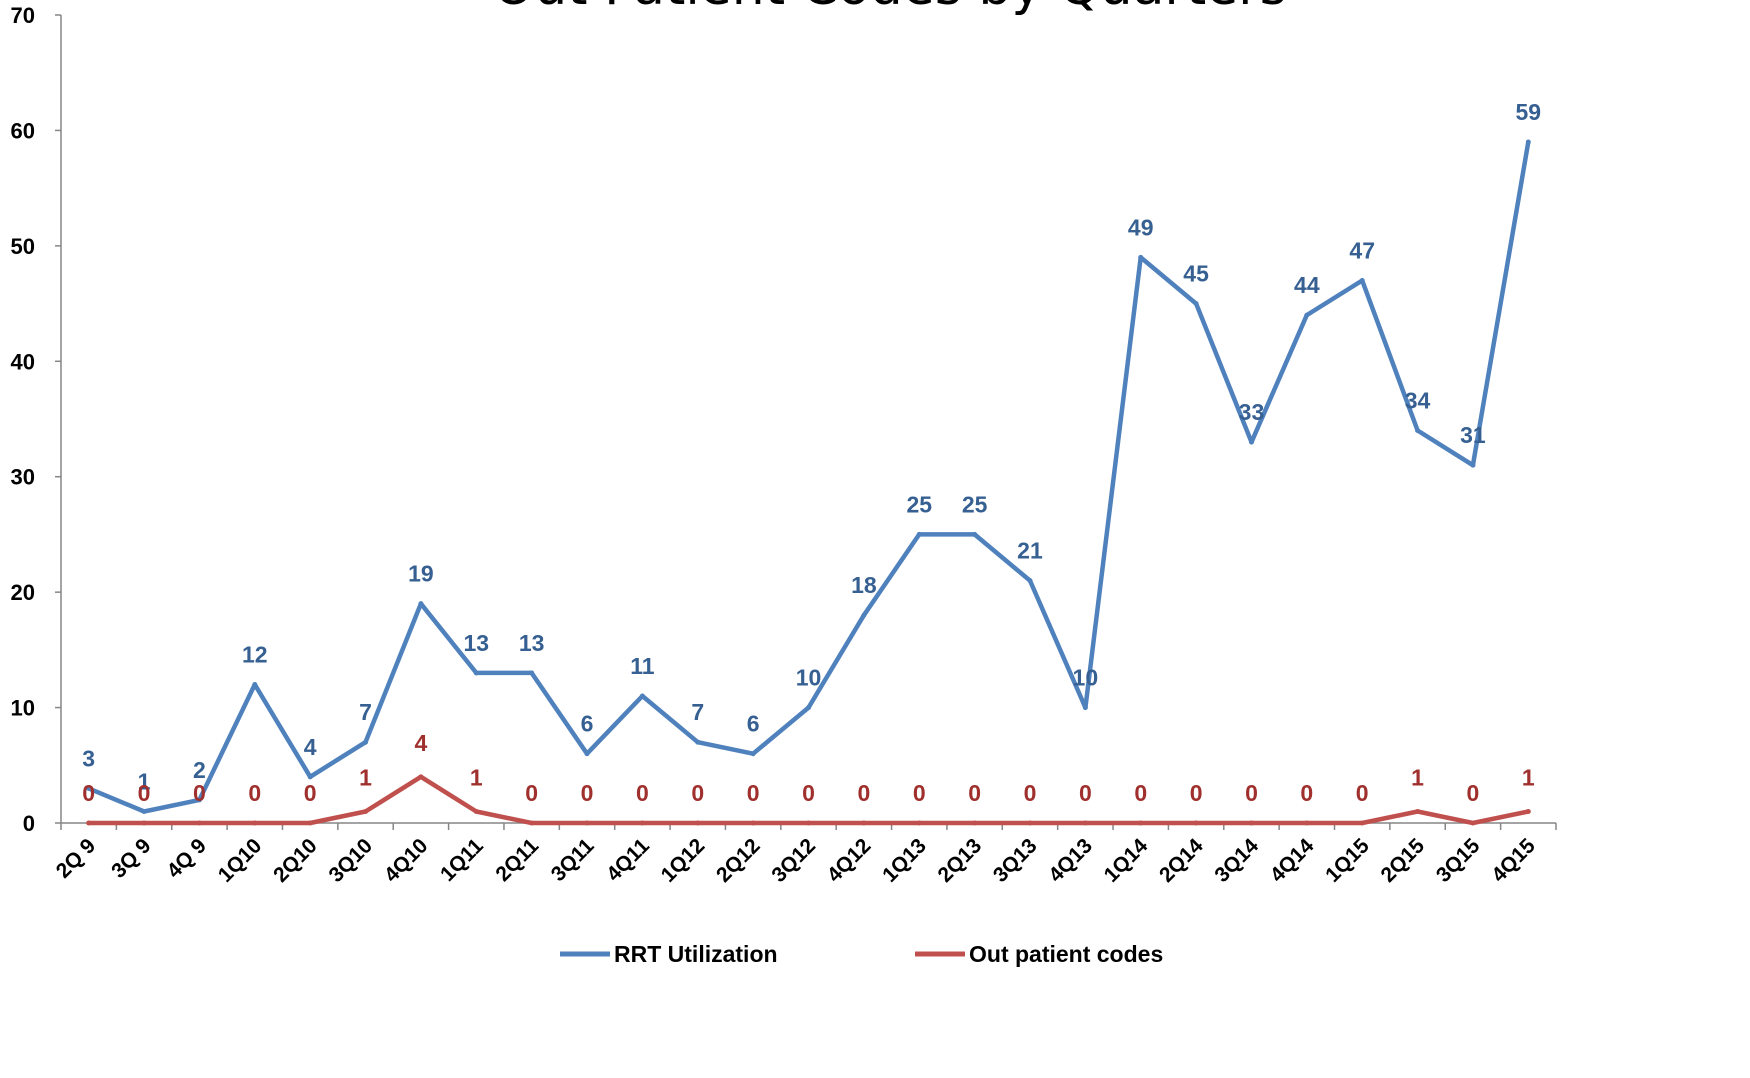 Image resolution: width=1750 pixels, height=1078 pixels. I want to click on data-label: 3, so click(88, 758).